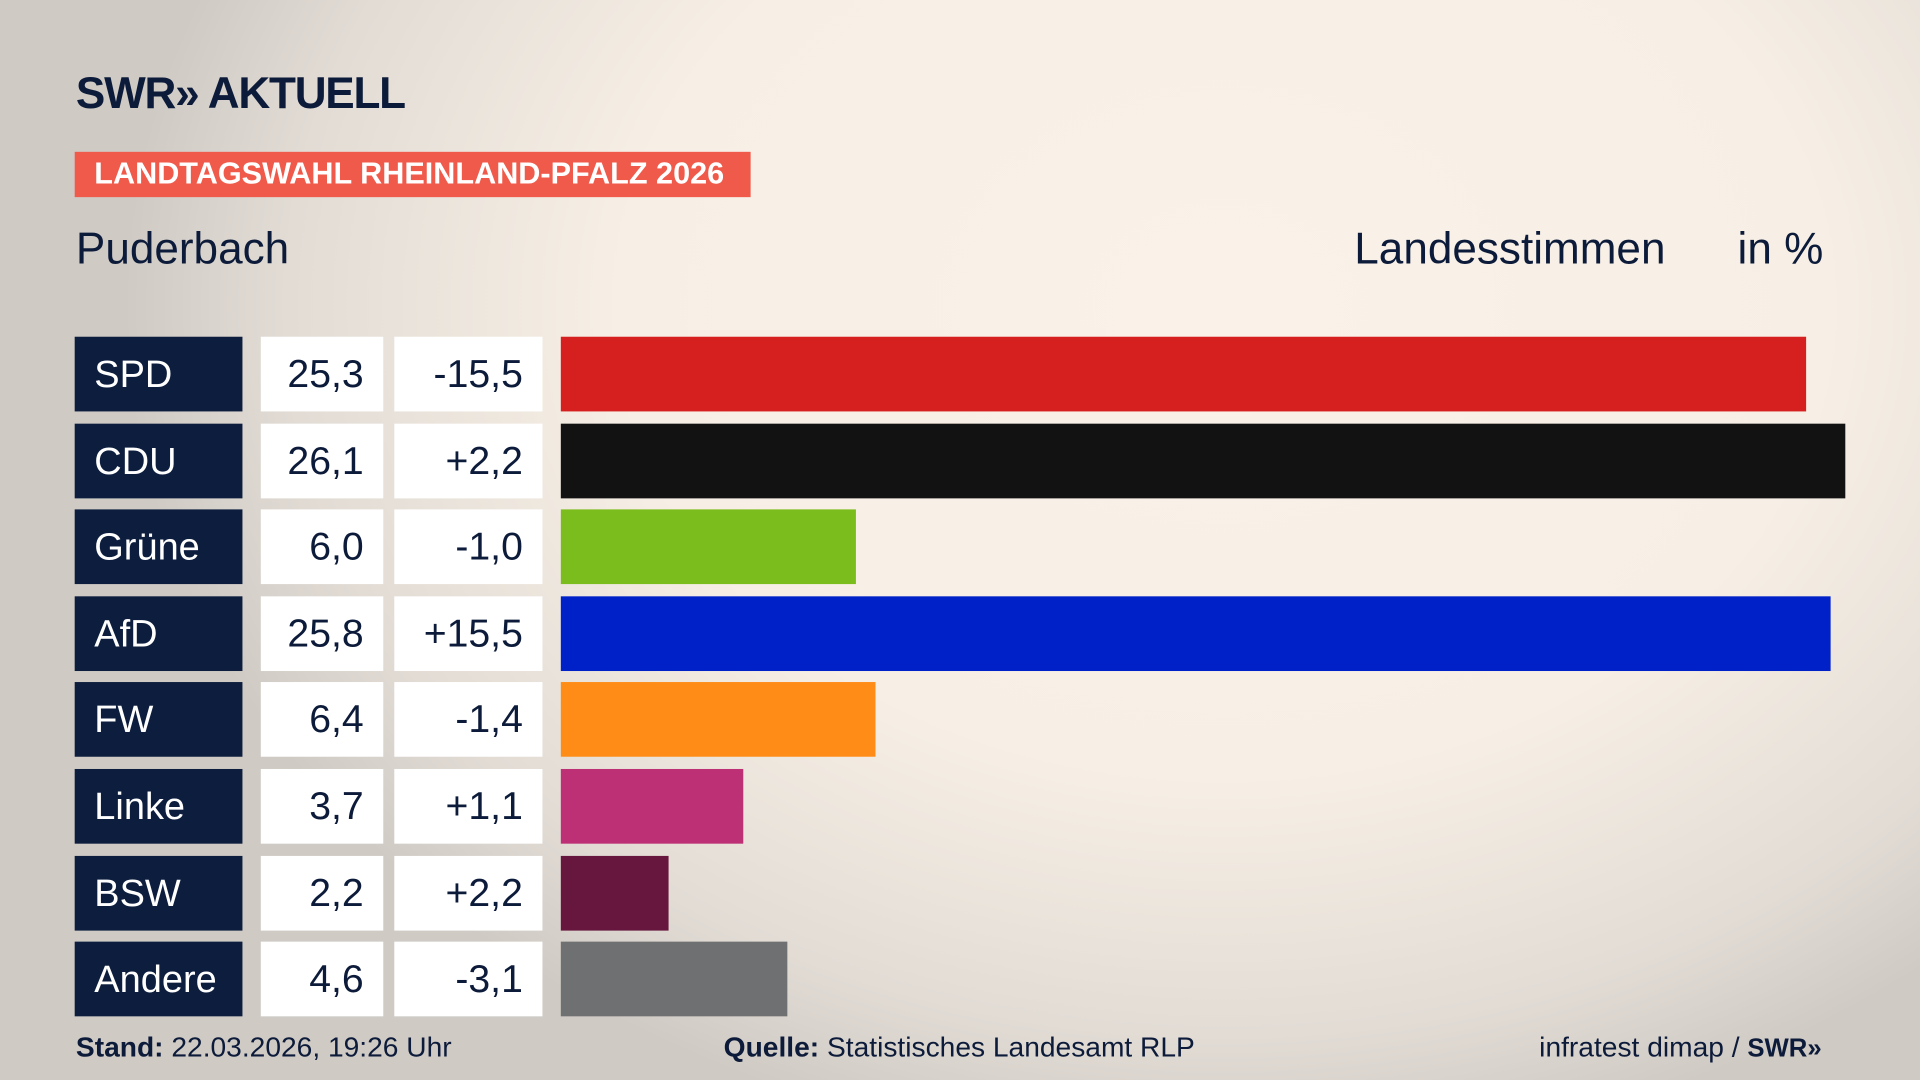  I want to click on diff-label: +15,5, so click(468, 633).